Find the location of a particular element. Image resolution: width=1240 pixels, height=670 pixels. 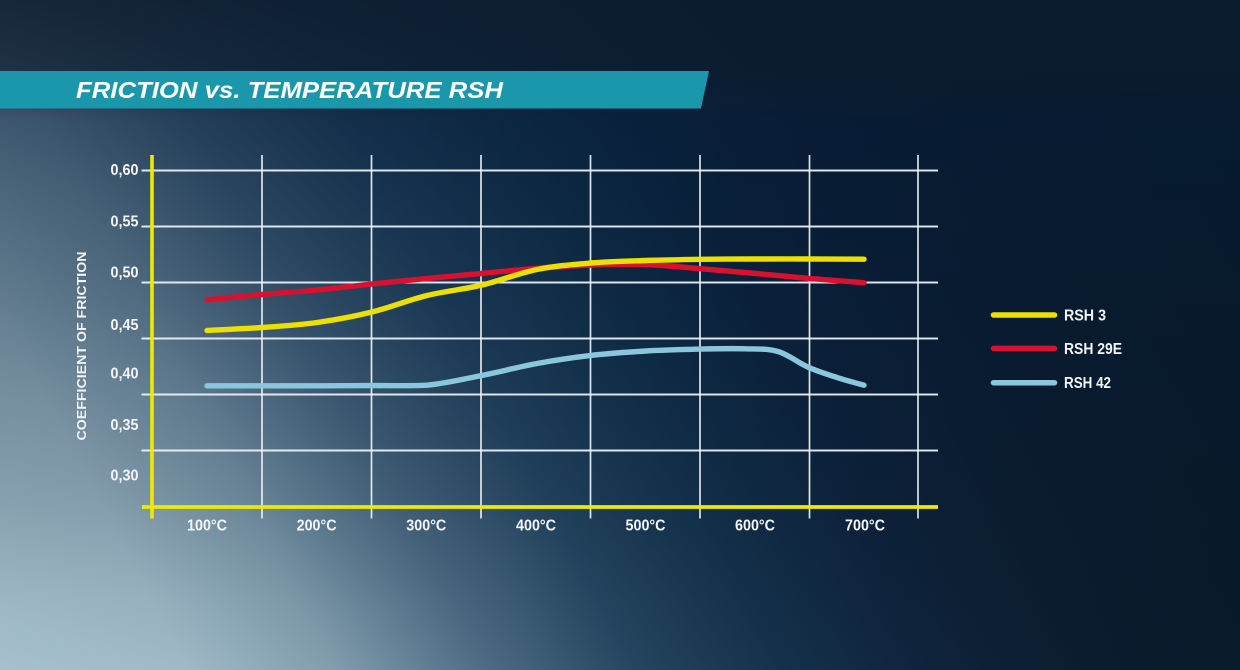

svg-text: 600°C is located at coordinates (755, 526).